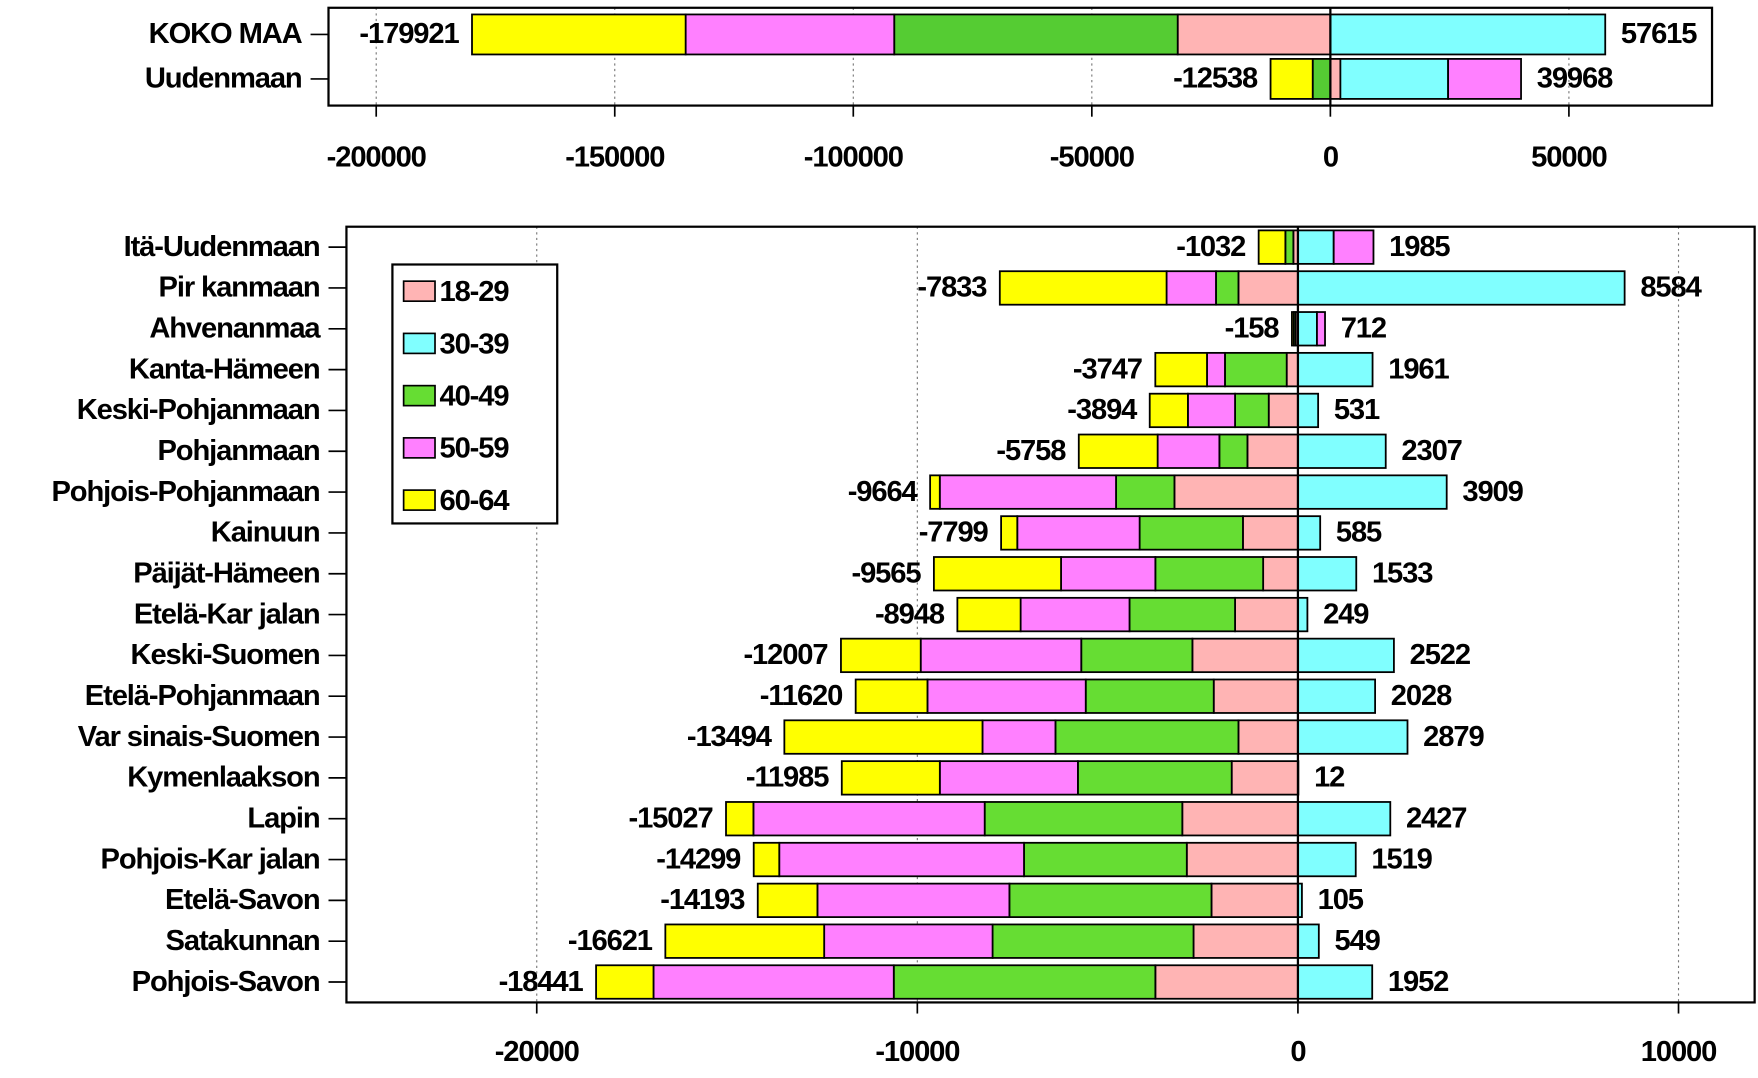 The height and width of the screenshot is (1078, 1758). I want to click on legend-label: 18-29, so click(475, 292).